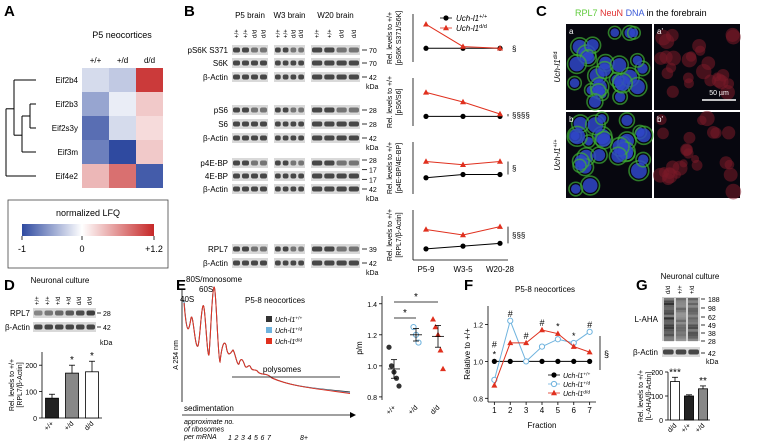 The width and height of the screenshot is (757, 446). Describe the element at coordinates (697, 155) in the screenshot. I see `micrograph` at that location.